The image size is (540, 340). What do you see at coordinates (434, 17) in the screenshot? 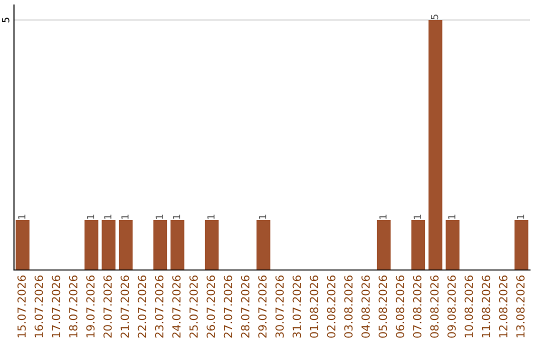
I see `data-label: 5` at bounding box center [434, 17].